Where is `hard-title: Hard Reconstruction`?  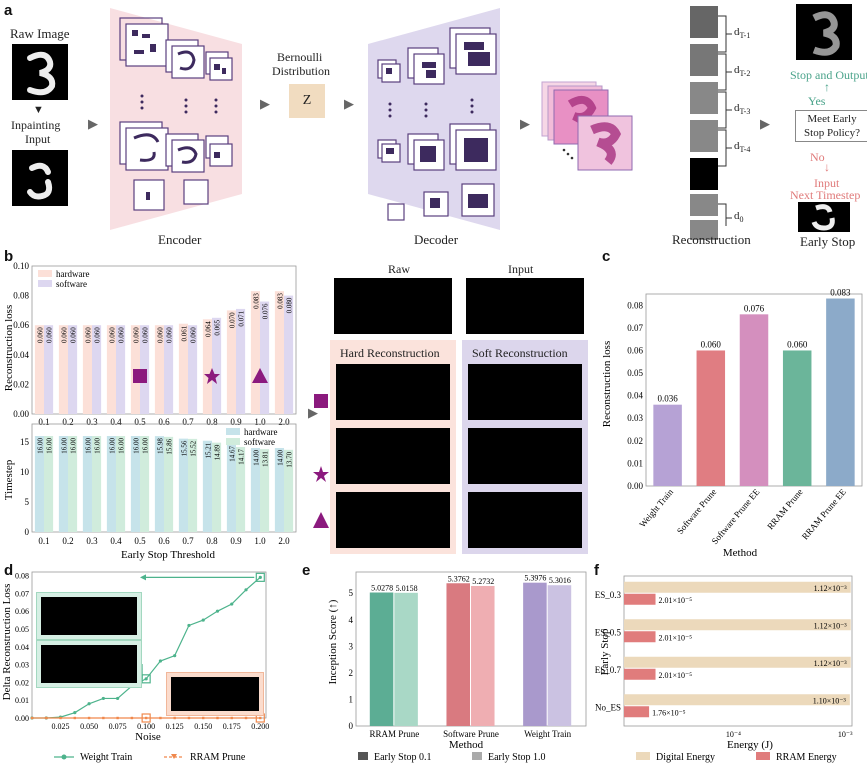 hard-title: Hard Reconstruction is located at coordinates (390, 353).